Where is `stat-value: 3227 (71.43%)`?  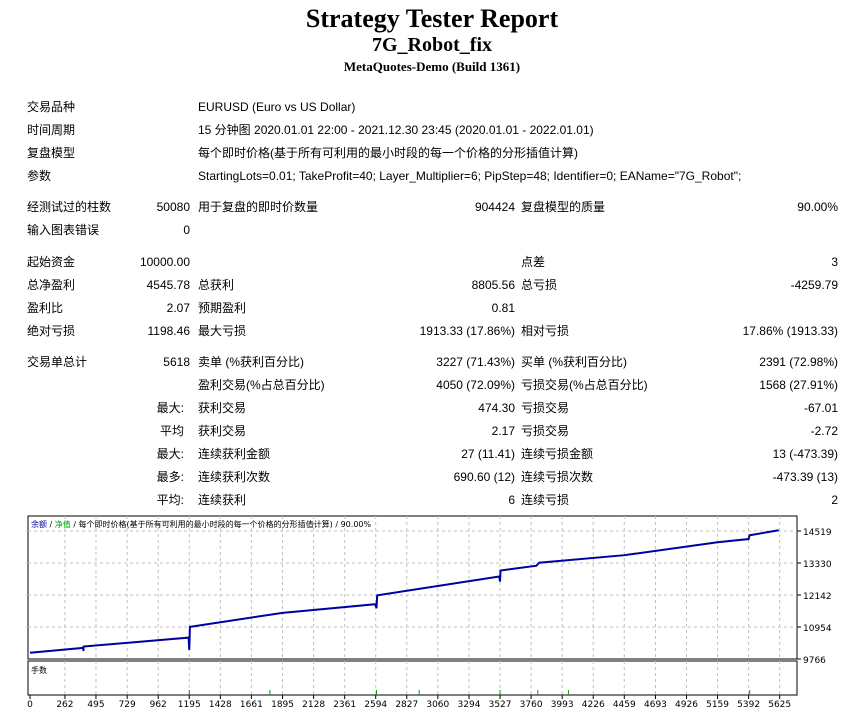
stat-value: 3227 (71.43%) is located at coordinates (475, 362).